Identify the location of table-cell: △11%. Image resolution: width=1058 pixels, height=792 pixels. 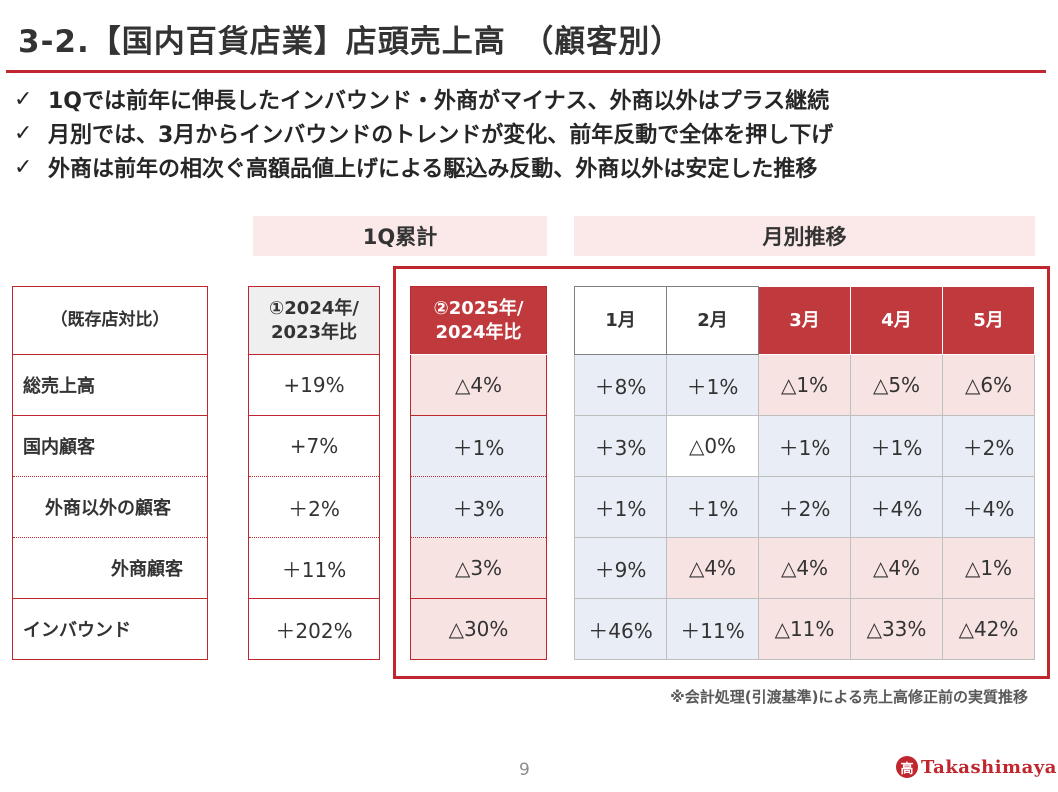
(804, 629).